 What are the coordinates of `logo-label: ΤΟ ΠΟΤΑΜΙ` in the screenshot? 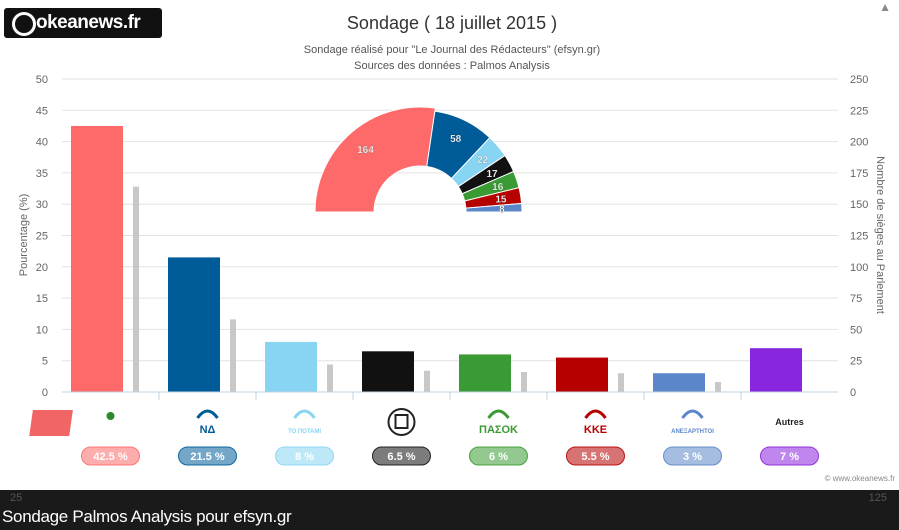 It's located at (304, 432).